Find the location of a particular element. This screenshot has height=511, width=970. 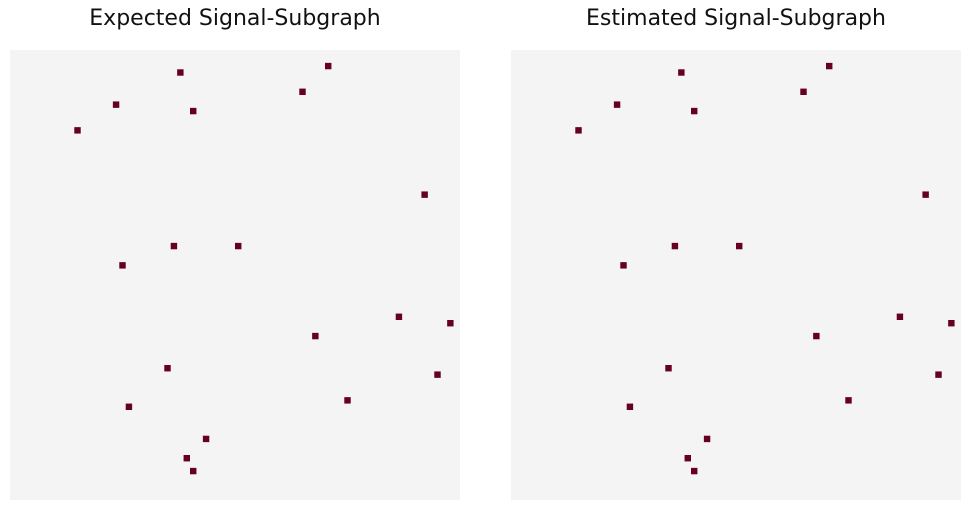

chart-title: Expected Signal-Subgraph is located at coordinates (235, 18).